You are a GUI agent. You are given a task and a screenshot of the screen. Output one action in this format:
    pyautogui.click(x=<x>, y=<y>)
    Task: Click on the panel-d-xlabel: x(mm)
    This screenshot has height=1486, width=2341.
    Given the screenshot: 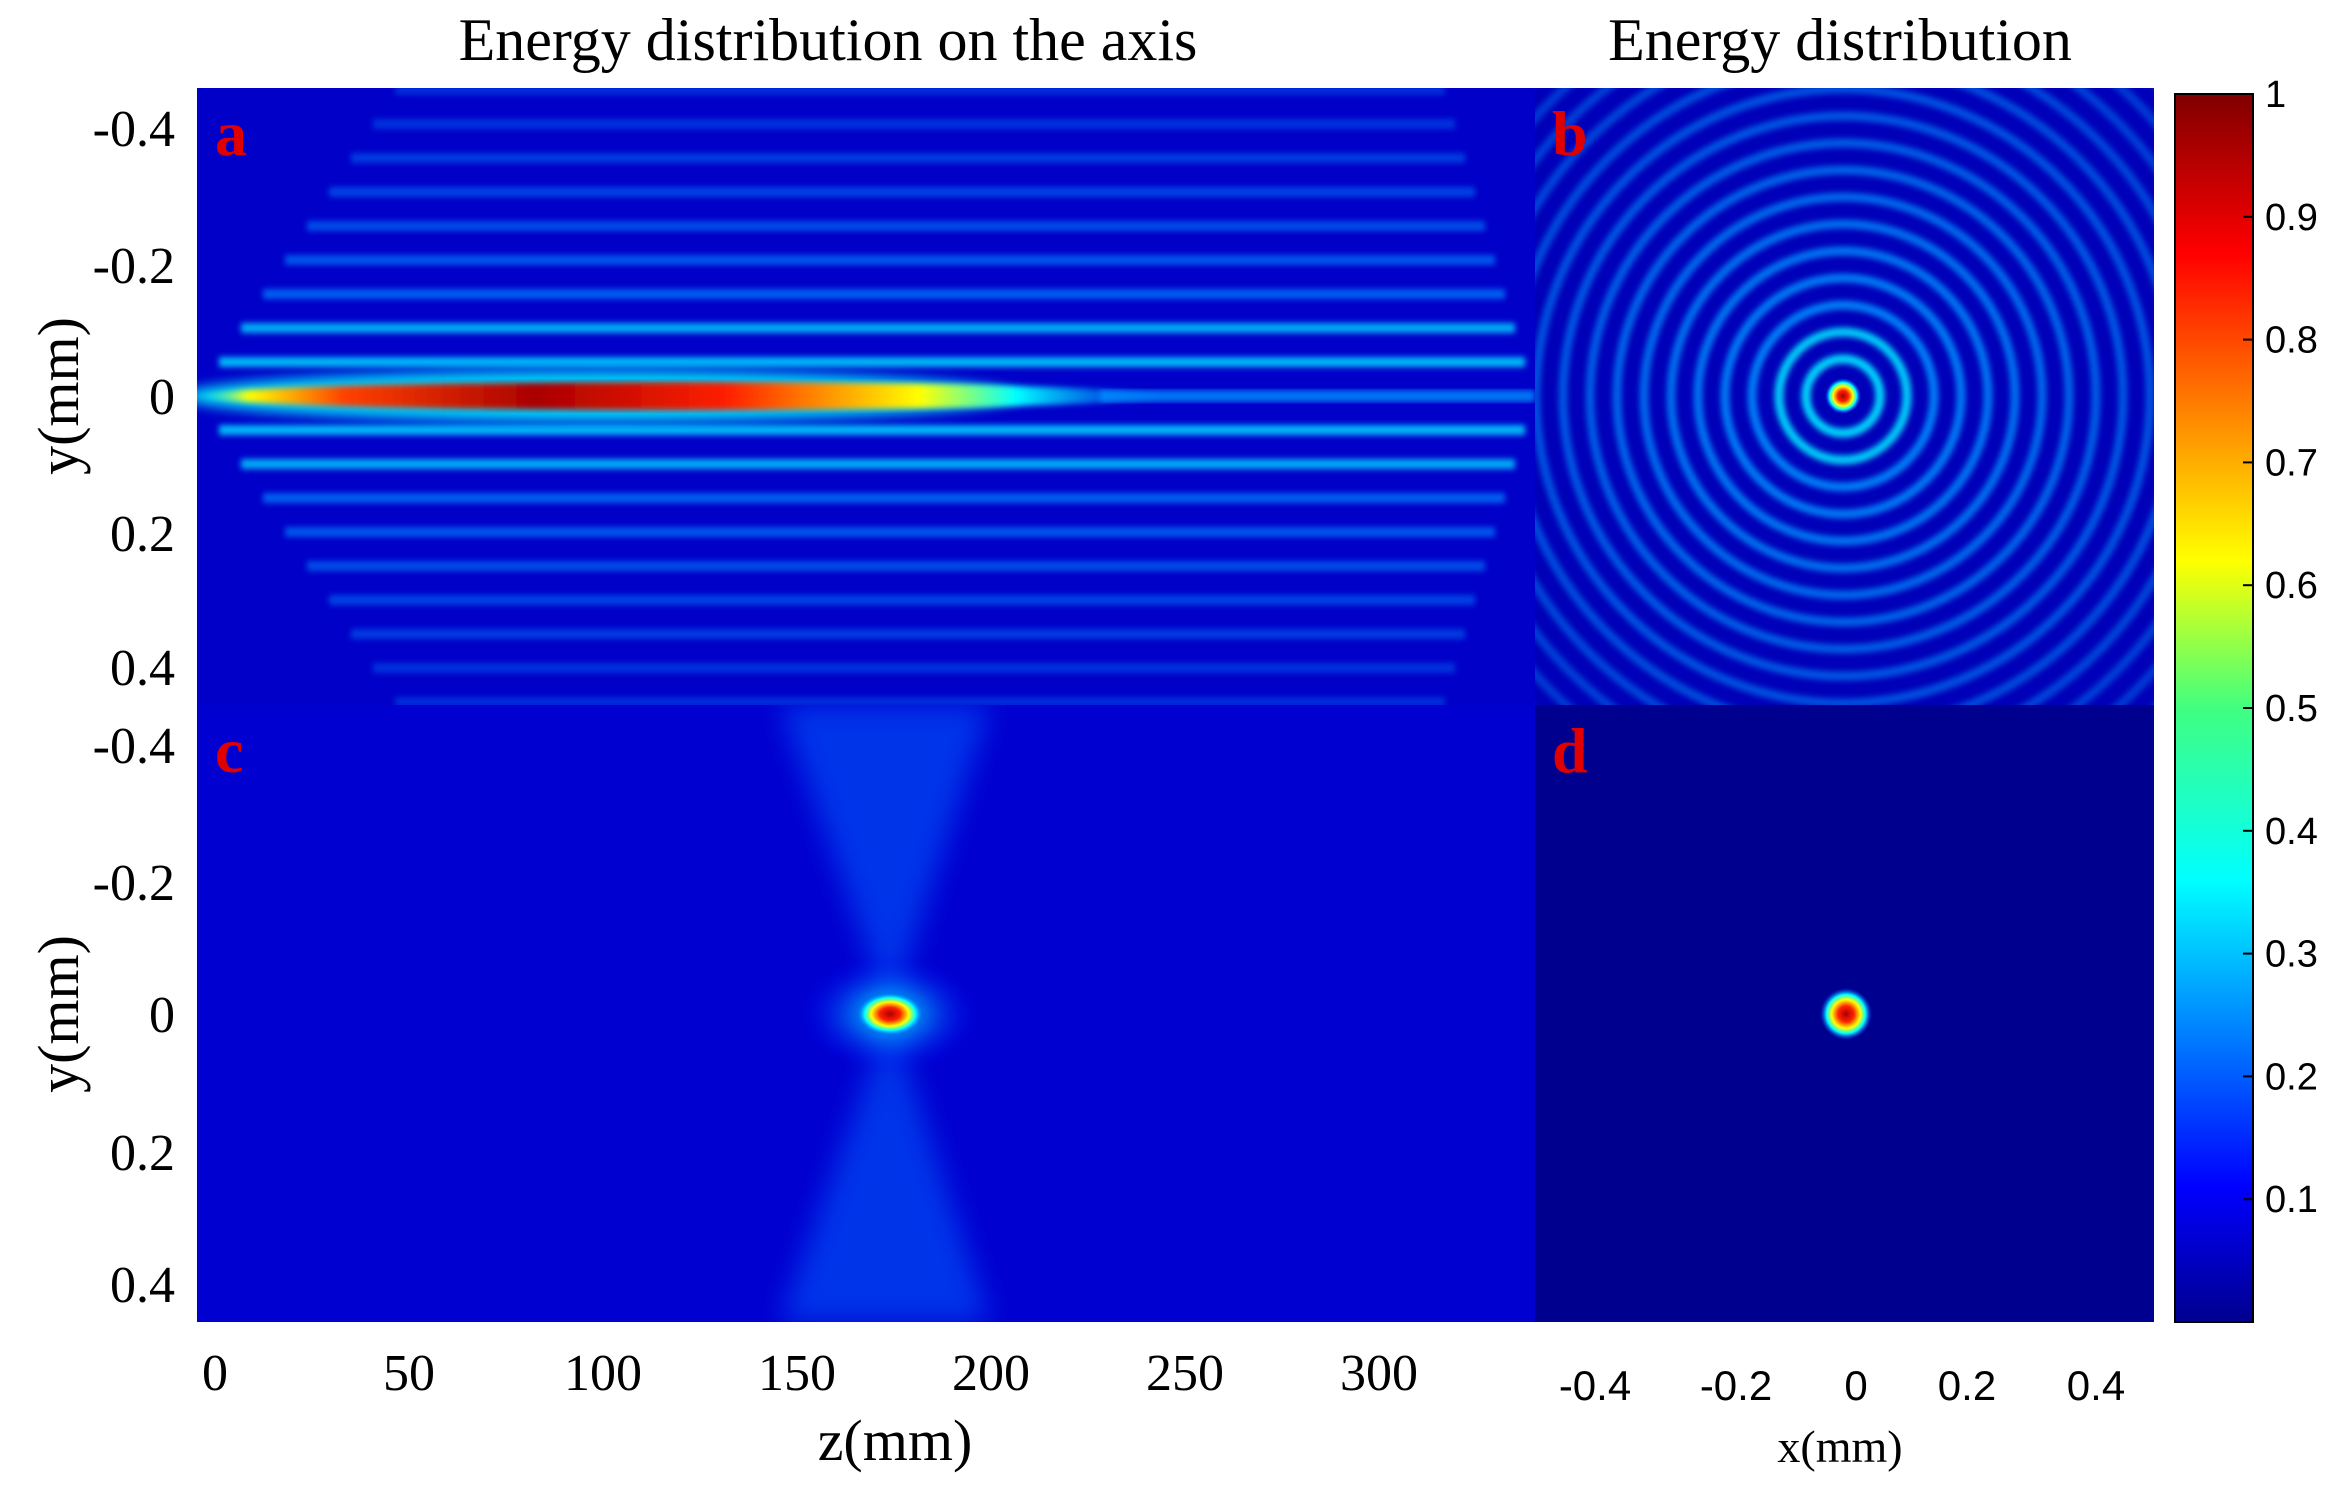 What is the action you would take?
    pyautogui.click(x=1839, y=1446)
    